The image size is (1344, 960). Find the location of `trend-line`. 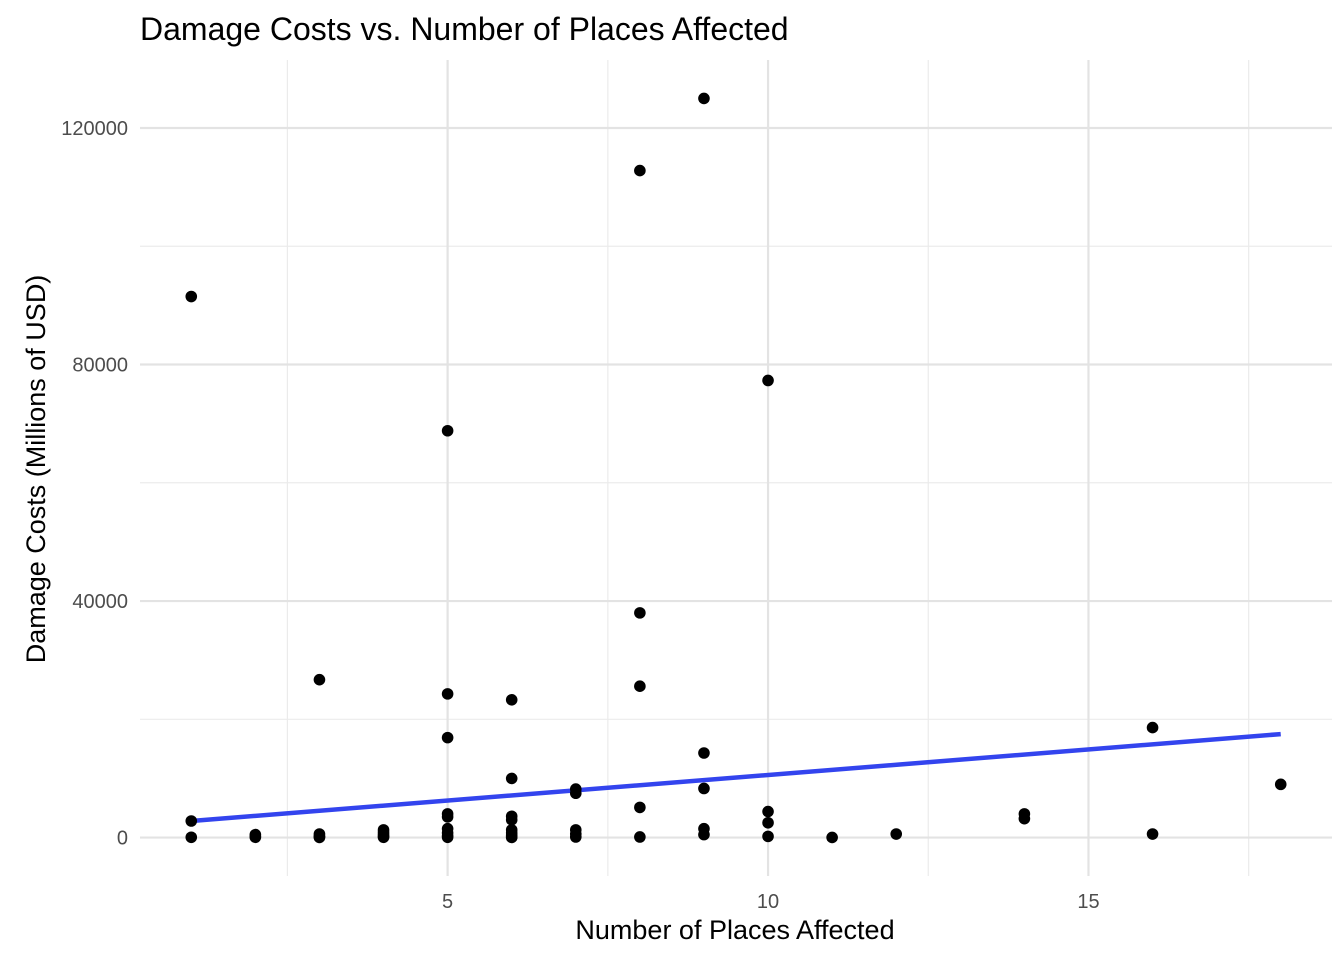

trend-line is located at coordinates (736, 777).